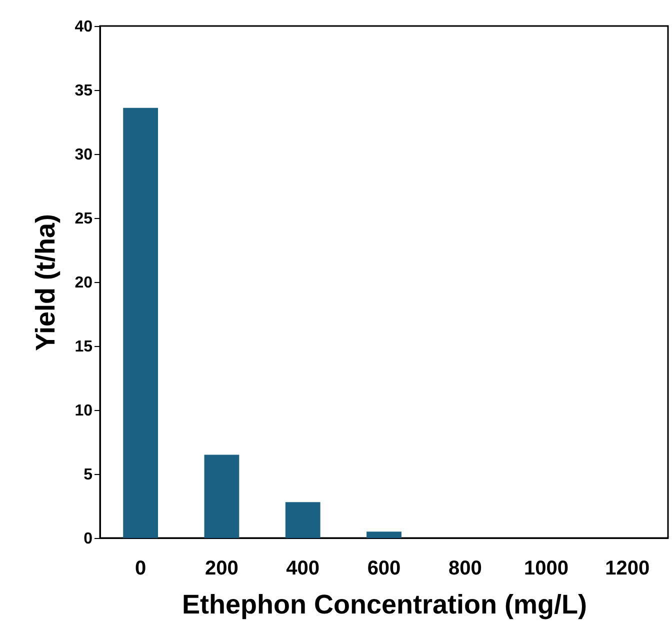 This screenshot has height=641, width=672. What do you see at coordinates (83, 91) in the screenshot?
I see `y-tick-label: 35` at bounding box center [83, 91].